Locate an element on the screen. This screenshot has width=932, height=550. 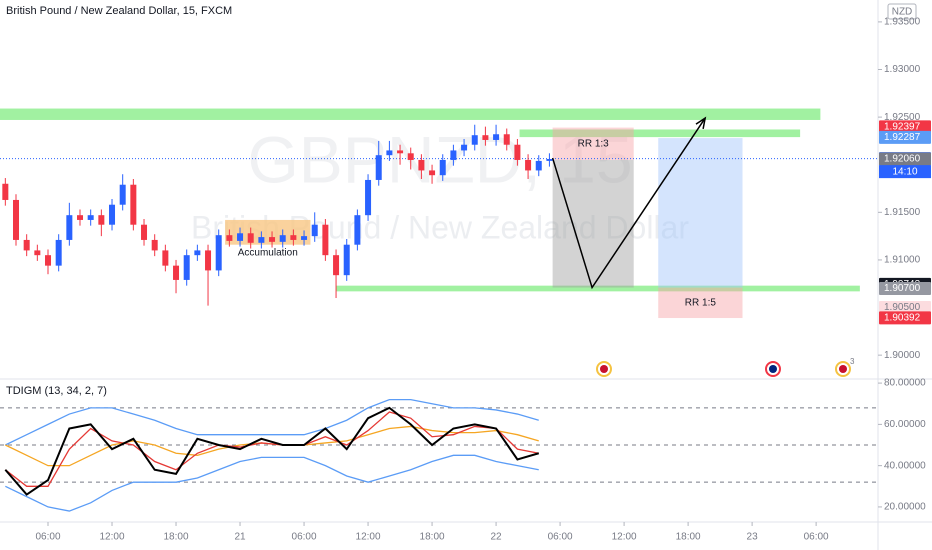
x-tick-label: 21 is located at coordinates (240, 537).